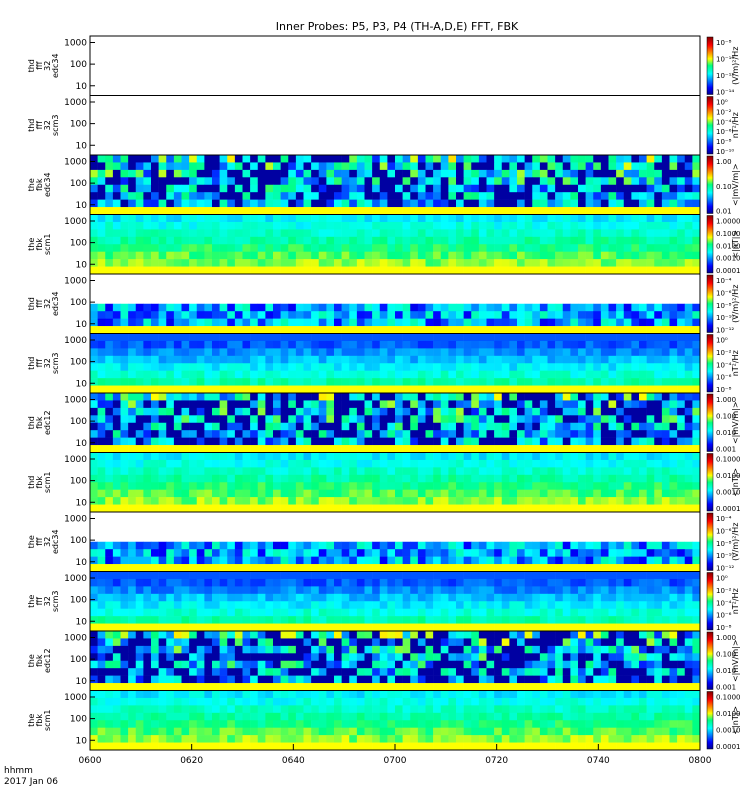 This screenshot has width=750, height=800. I want to click on panel-12-ytick-label-10: 10, so click(82, 741).